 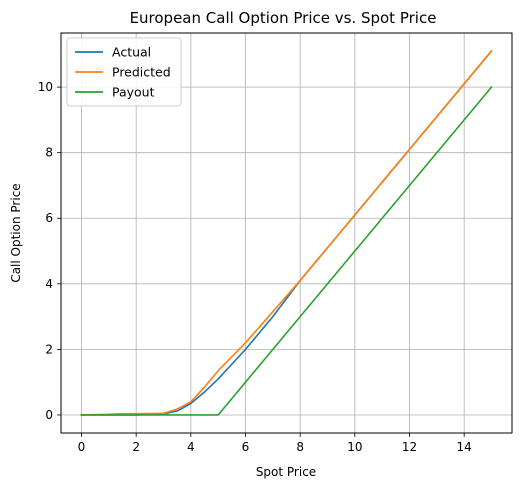 I want to click on y-tick-label: 2, so click(x=49, y=349).